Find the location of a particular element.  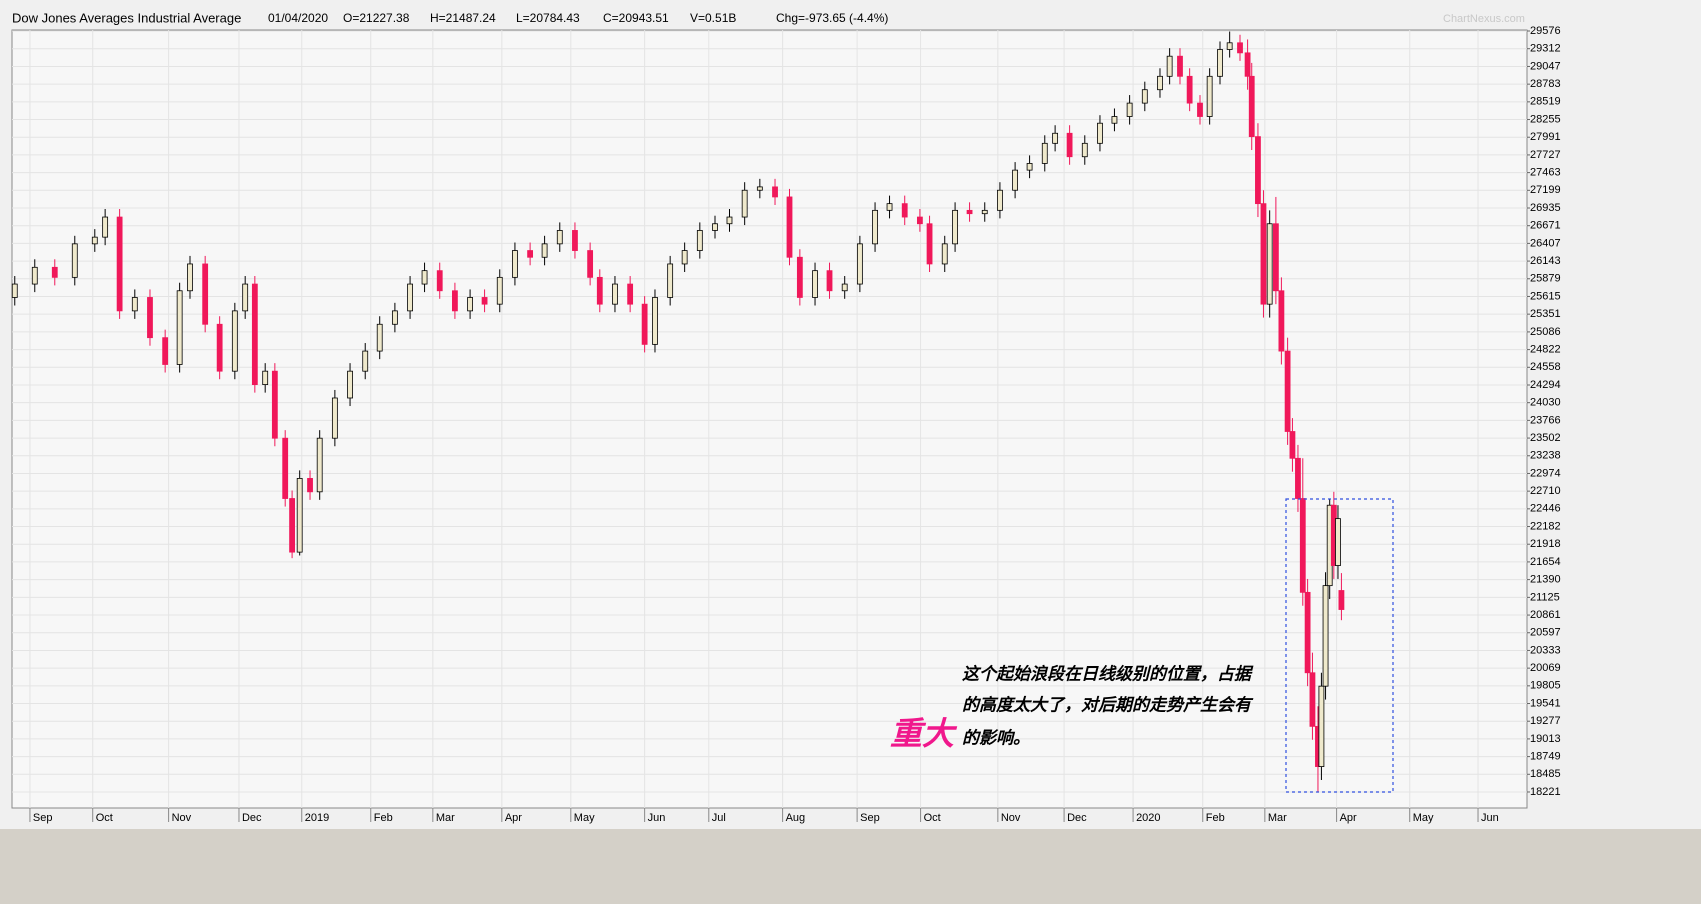

y-tick-label: 18485 is located at coordinates (1545, 774).